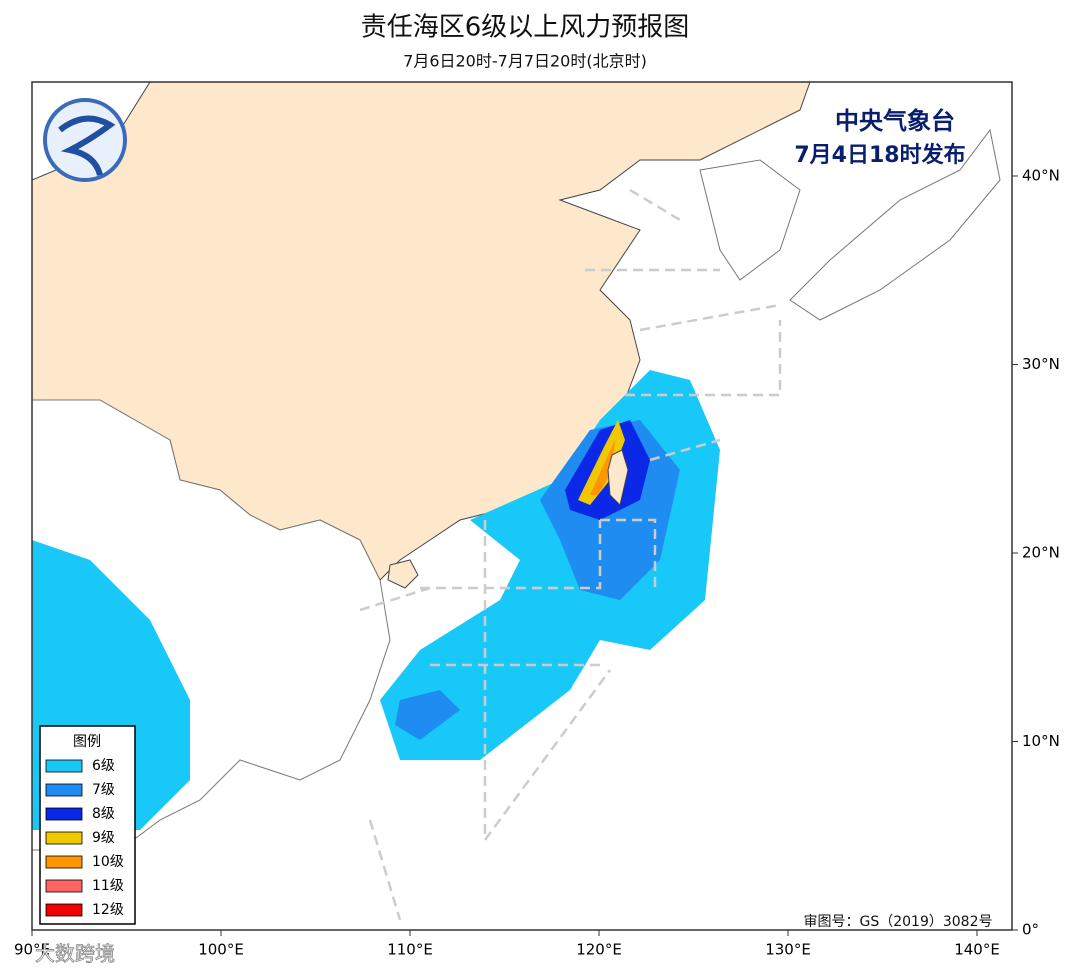 The image size is (1080, 977). I want to click on approval-number: 审图号：GS（2019）3082号, so click(898, 922).